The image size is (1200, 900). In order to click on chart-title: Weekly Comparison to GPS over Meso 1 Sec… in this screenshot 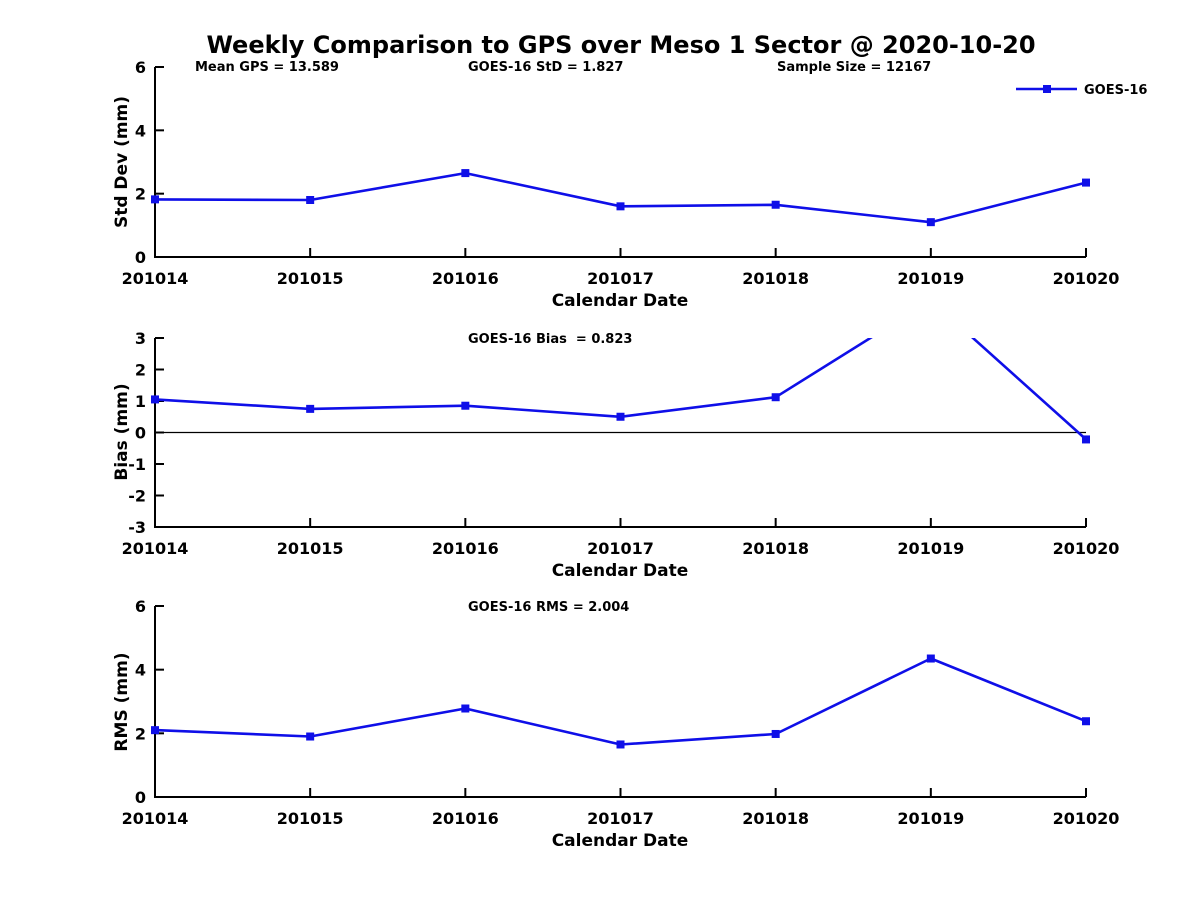, I will do `click(620, 45)`.